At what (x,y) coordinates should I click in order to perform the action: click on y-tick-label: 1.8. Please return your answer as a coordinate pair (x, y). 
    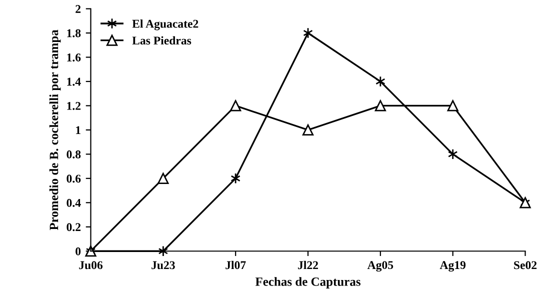
    Looking at the image, I should click on (74, 33).